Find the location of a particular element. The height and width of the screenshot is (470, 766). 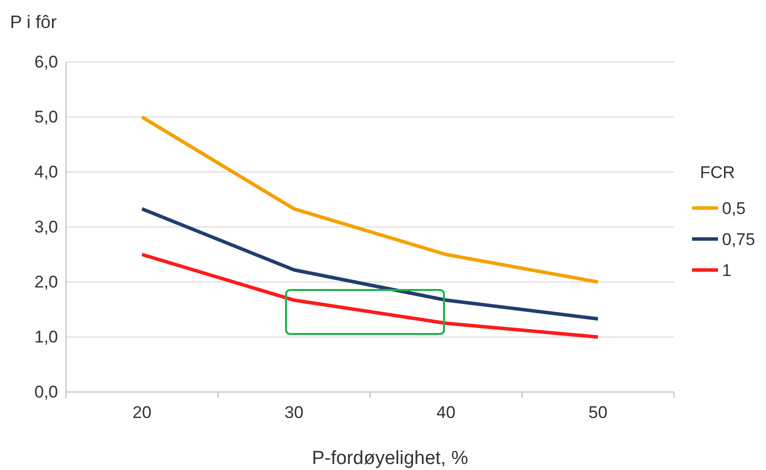

y-tick-label: 1,0 is located at coordinates (46, 336).